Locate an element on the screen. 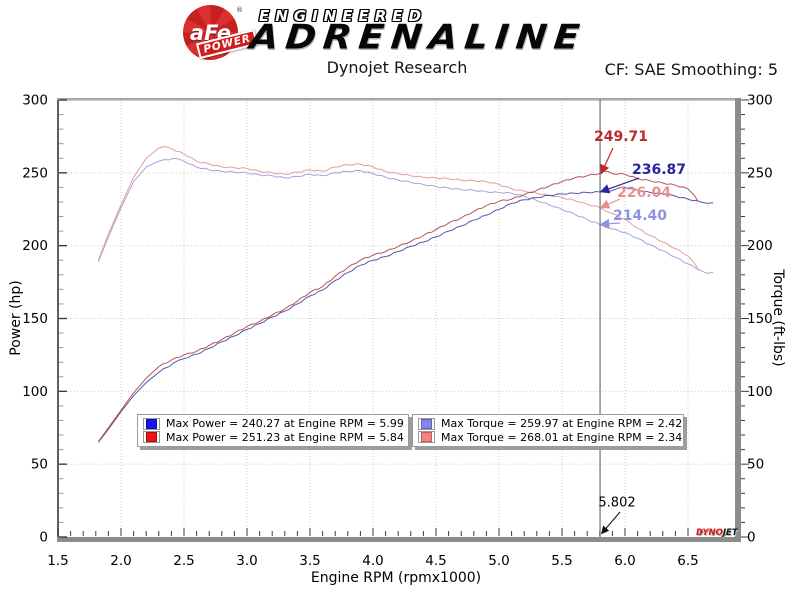 The width and height of the screenshot is (800, 600). right-tick-label: 200 is located at coordinates (760, 246).